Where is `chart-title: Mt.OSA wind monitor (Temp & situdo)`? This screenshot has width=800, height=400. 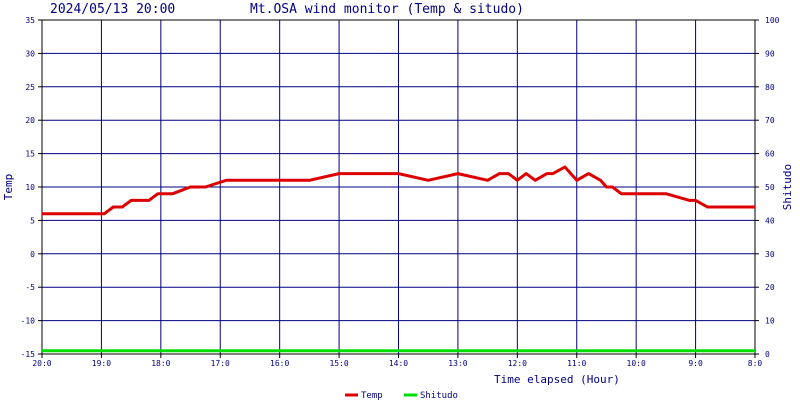 chart-title: Mt.OSA wind monitor (Temp & situdo) is located at coordinates (387, 9).